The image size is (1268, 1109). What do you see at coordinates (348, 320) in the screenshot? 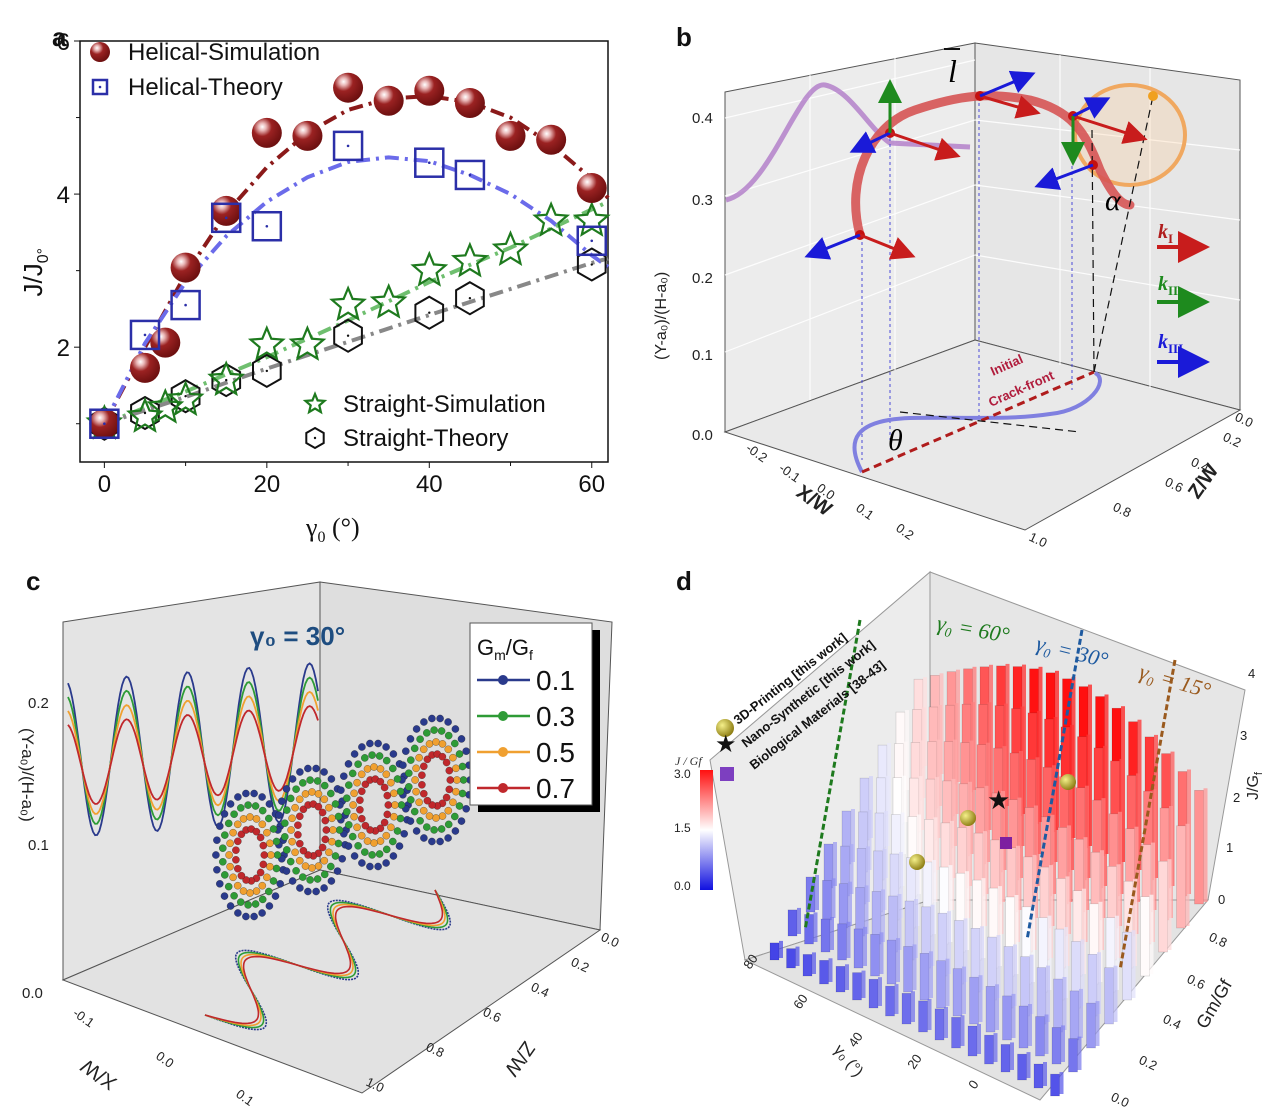
I see `series-straight-simulation` at bounding box center [348, 320].